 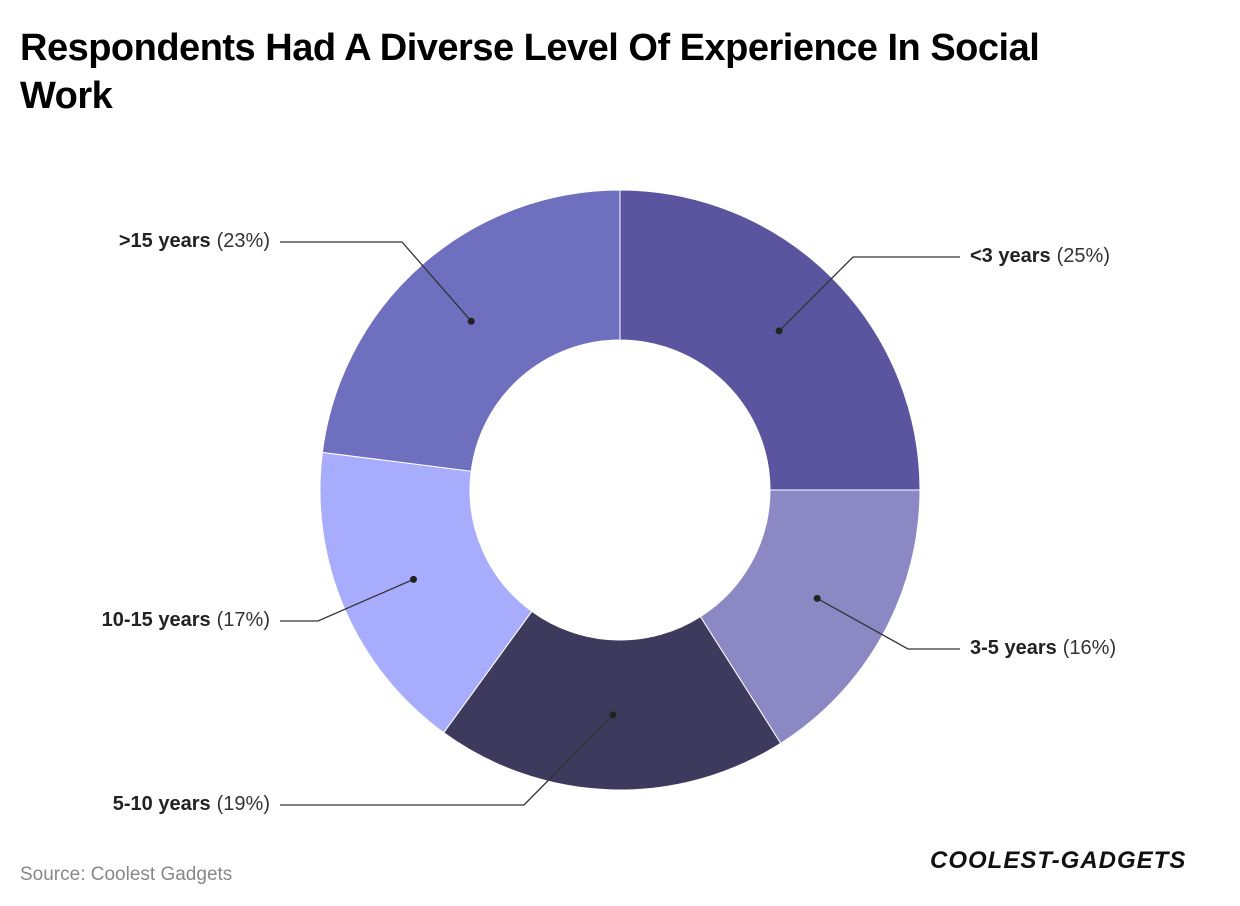 What do you see at coordinates (1083, 256) in the screenshot?
I see `value-label: (25%)` at bounding box center [1083, 256].